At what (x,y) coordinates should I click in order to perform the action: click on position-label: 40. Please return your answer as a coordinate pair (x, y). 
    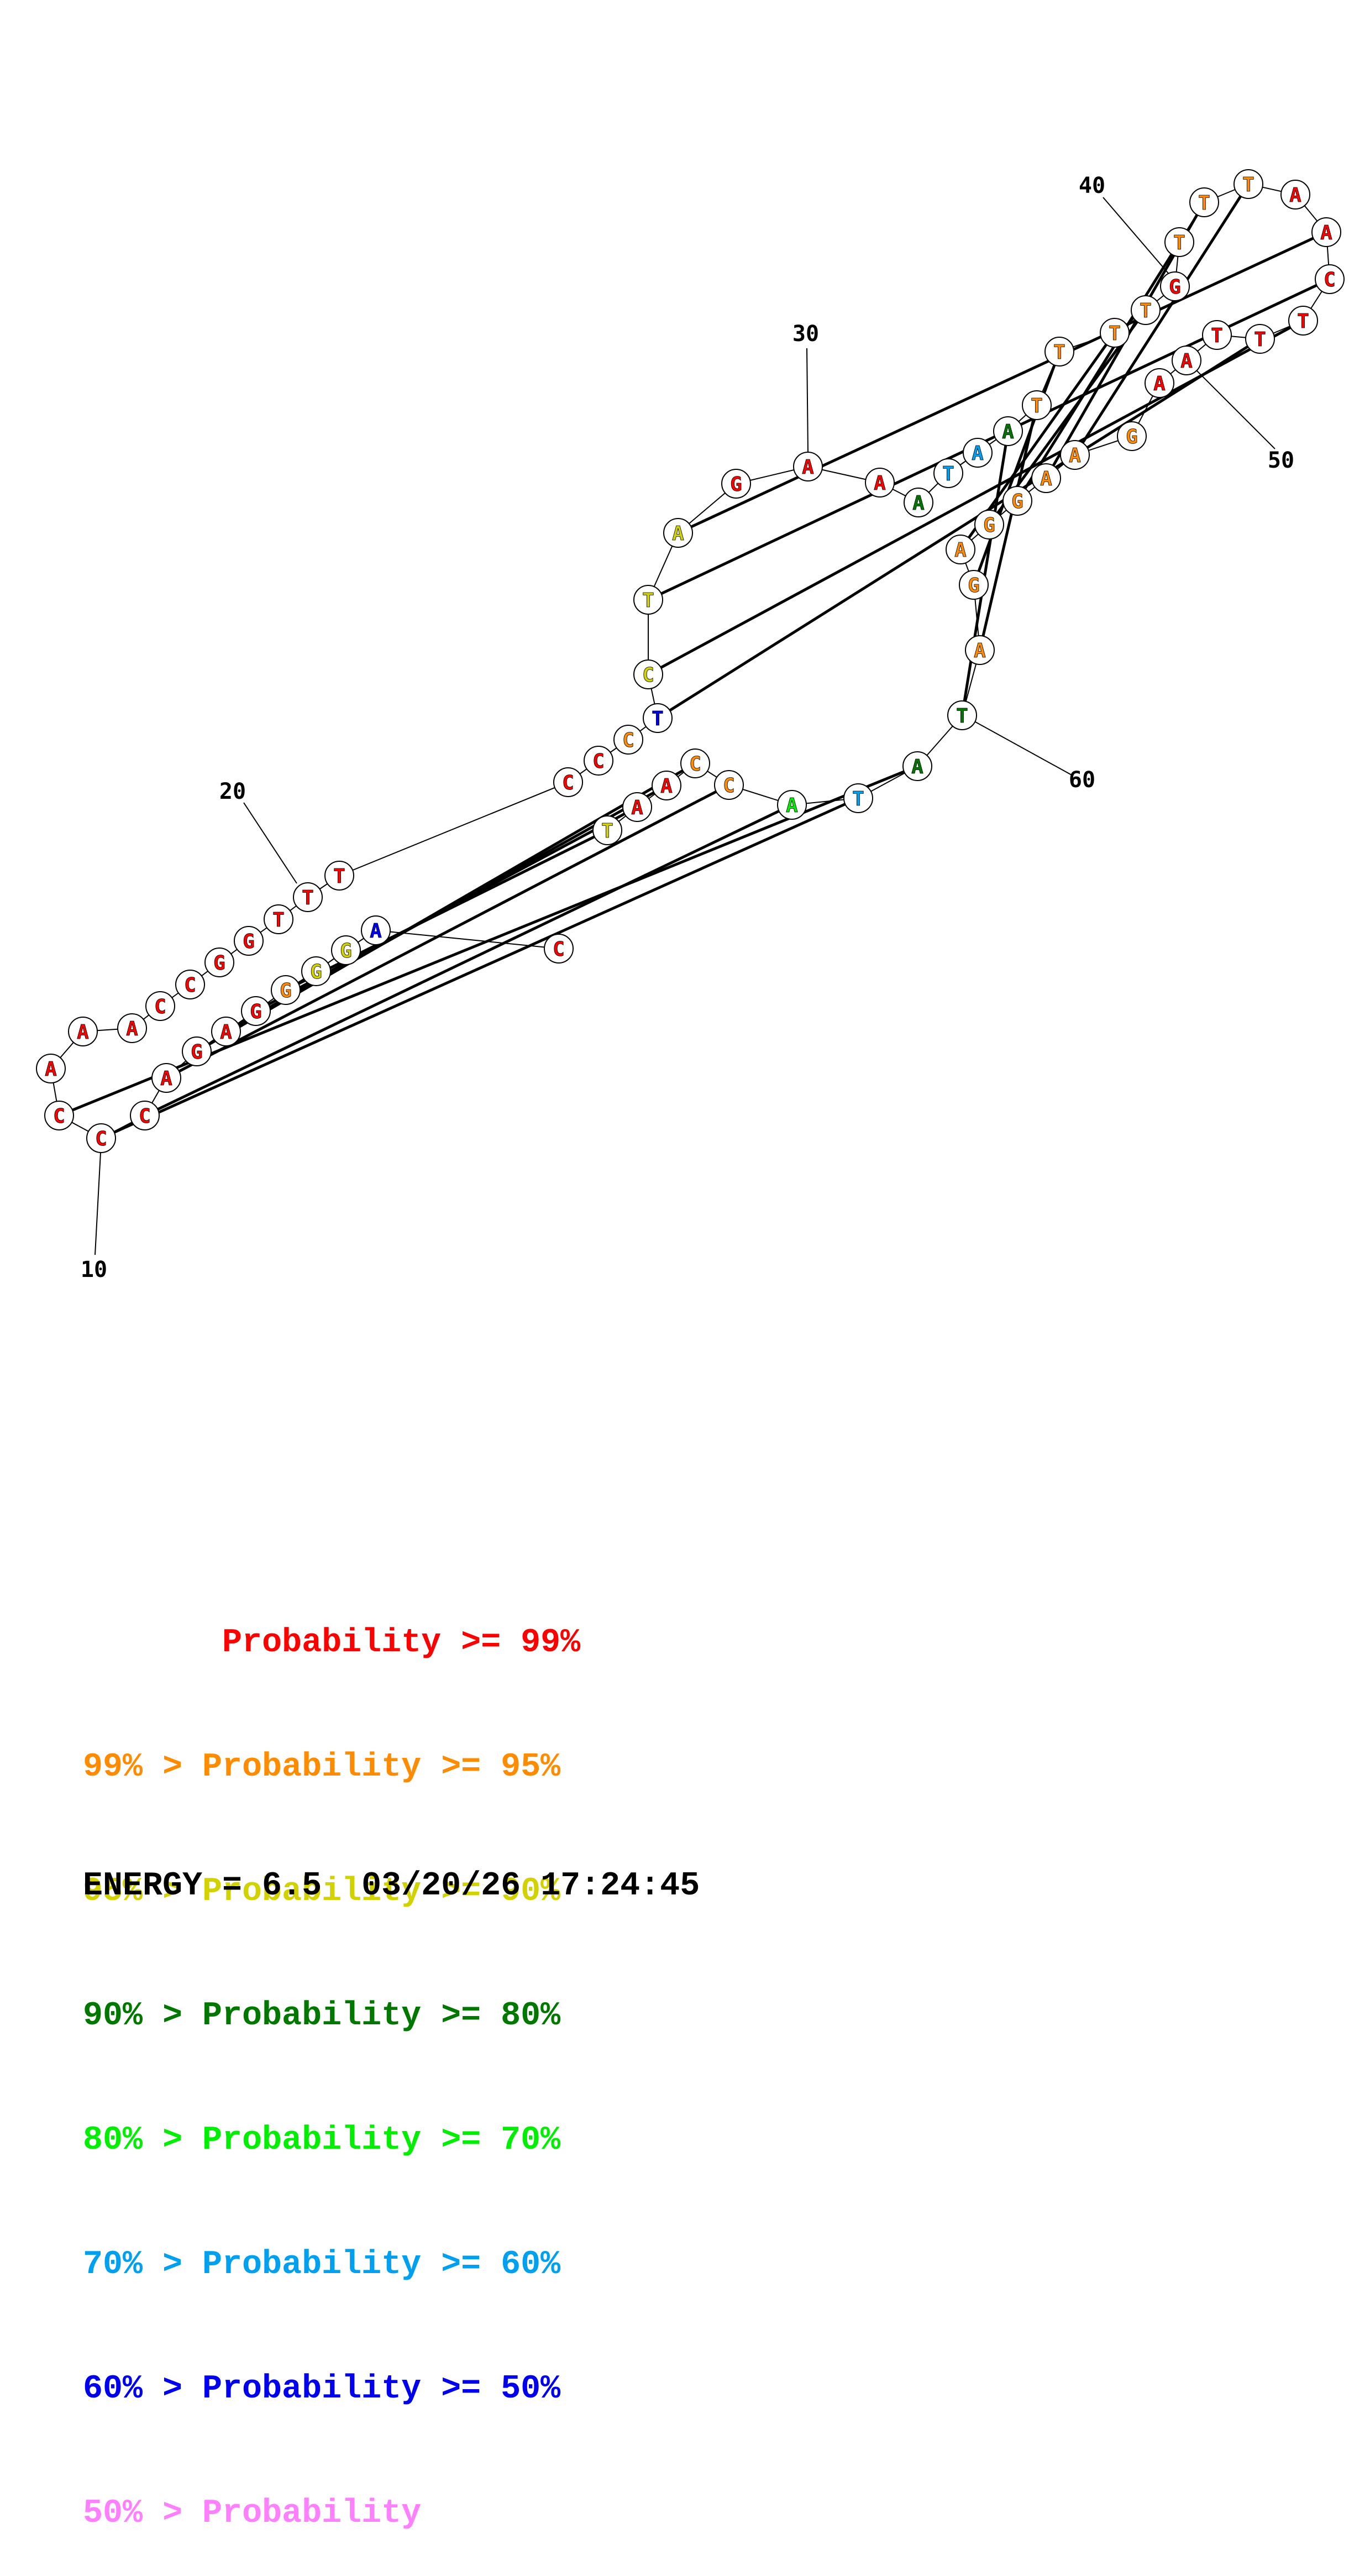
    Looking at the image, I should click on (1092, 186).